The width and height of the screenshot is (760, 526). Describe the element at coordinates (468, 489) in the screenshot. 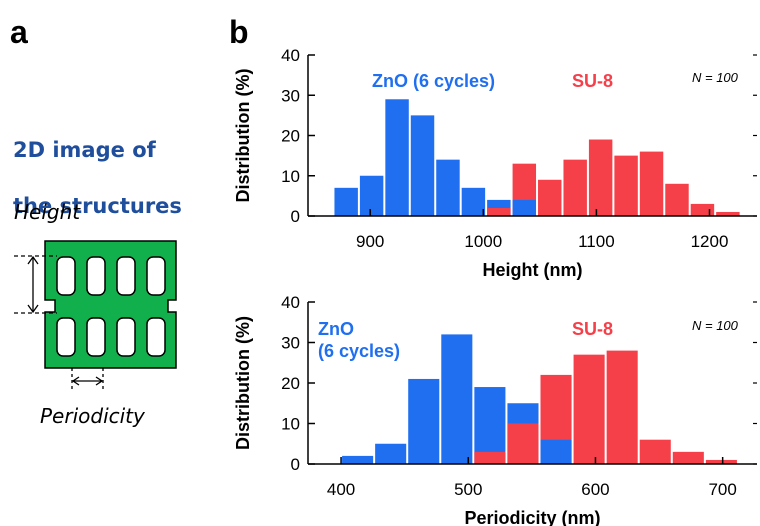

I see `x-tick-label: 500` at that location.